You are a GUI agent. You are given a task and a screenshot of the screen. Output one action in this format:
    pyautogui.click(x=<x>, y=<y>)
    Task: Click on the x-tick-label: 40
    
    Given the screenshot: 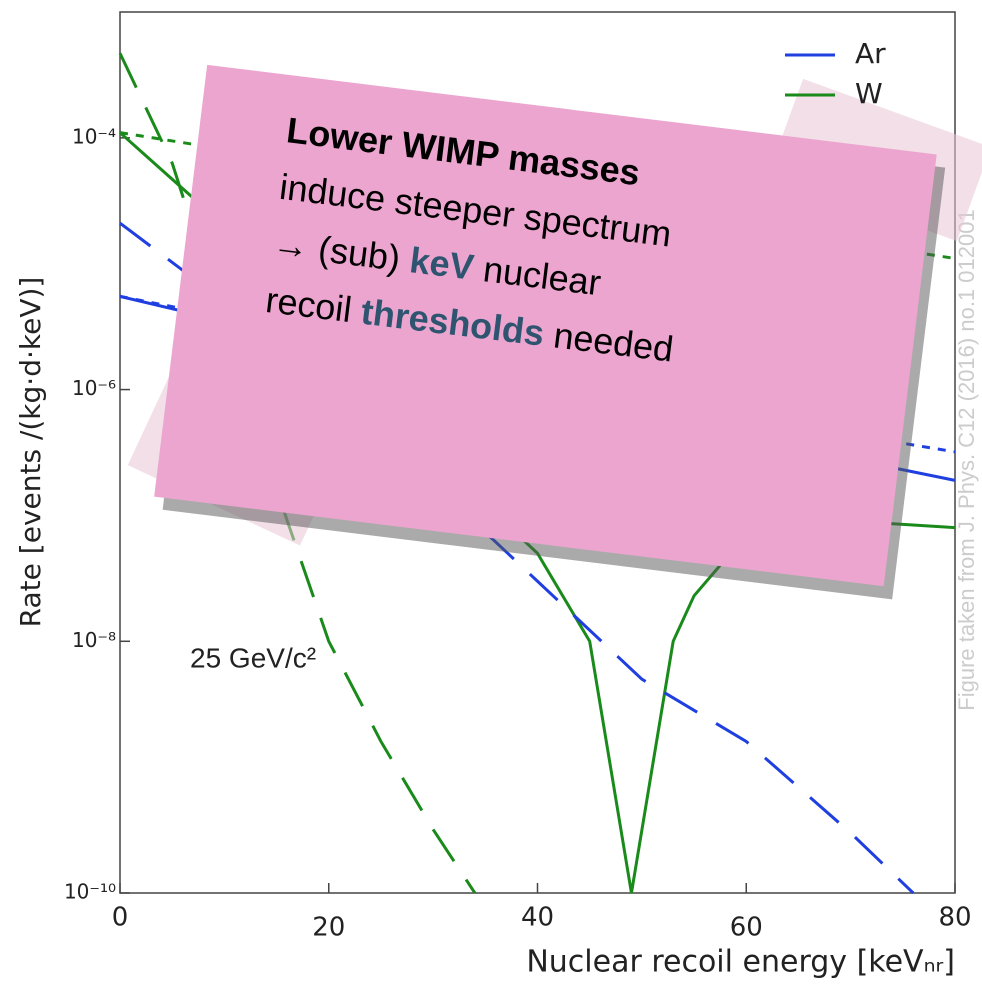 What is the action you would take?
    pyautogui.click(x=537, y=918)
    